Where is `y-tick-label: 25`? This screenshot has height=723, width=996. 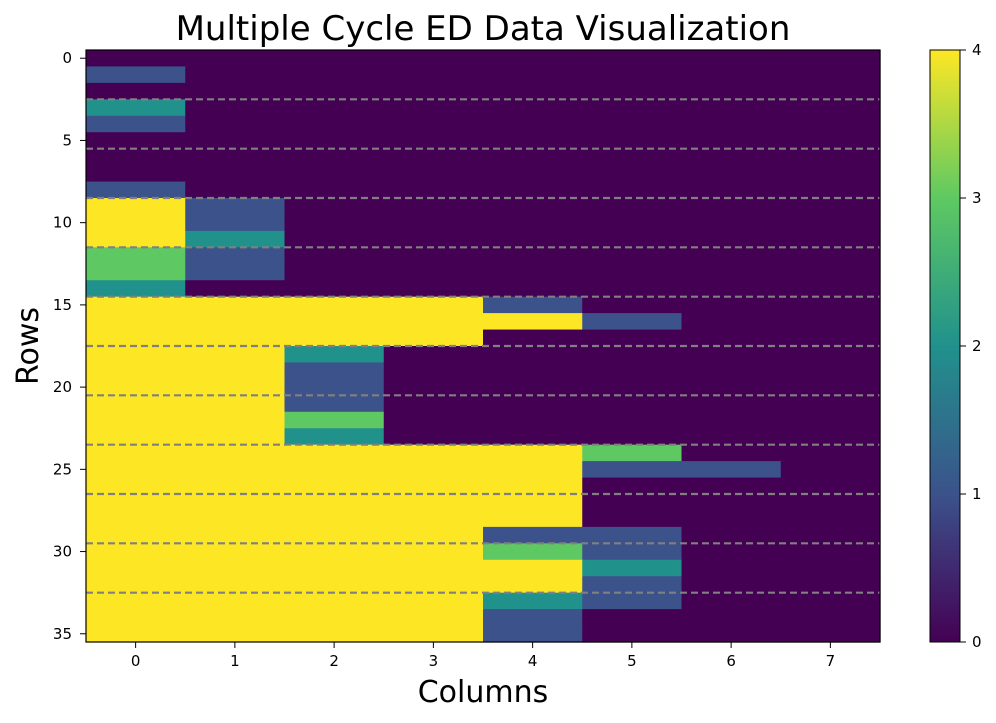 y-tick-label: 25 is located at coordinates (62, 469).